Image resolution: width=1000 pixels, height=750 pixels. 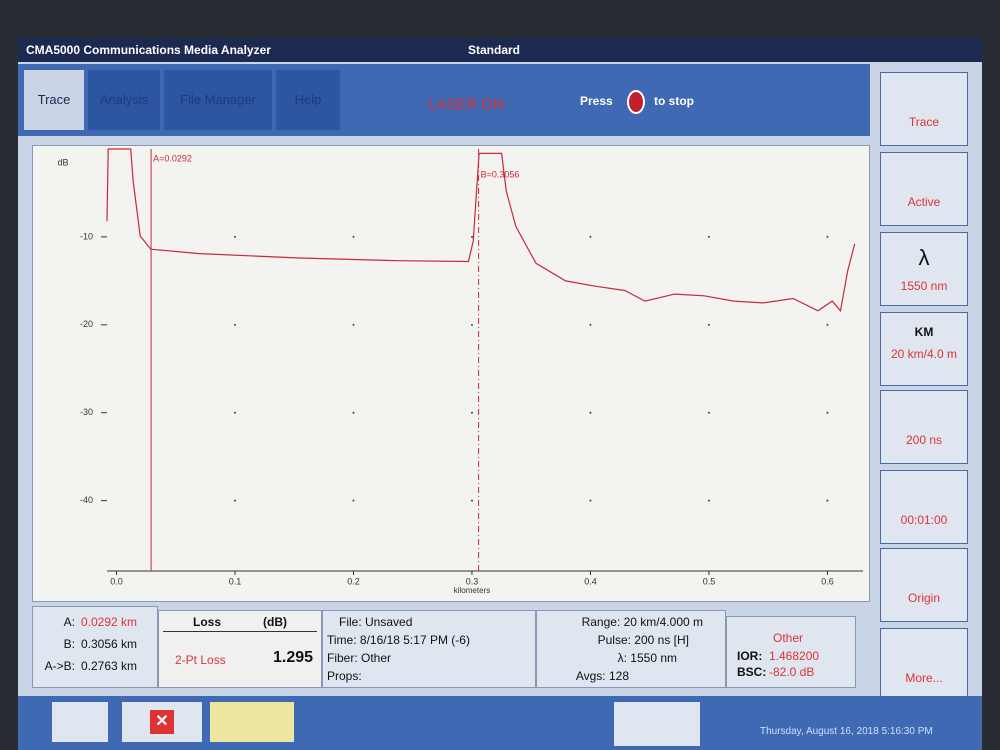 I want to click on y-tick-label: -10, so click(x=86, y=236).